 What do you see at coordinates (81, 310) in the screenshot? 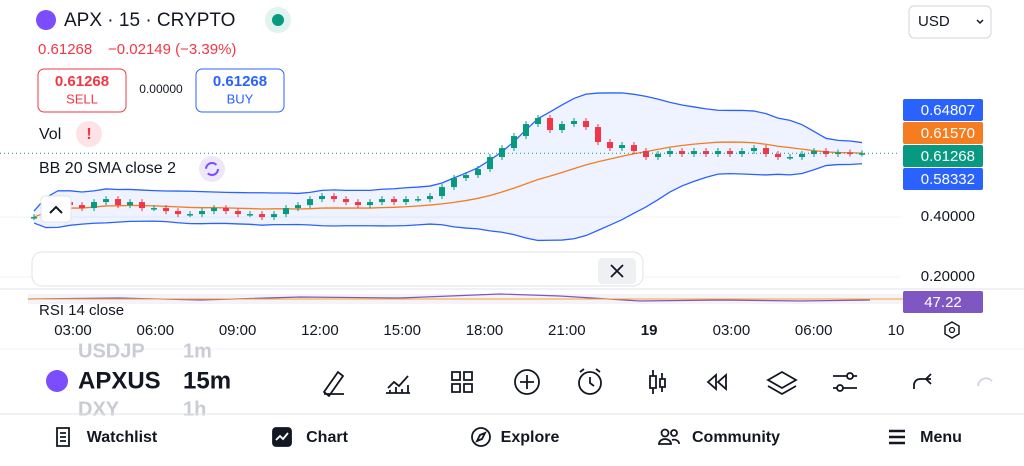
I see `rsi-label: RSI 14 close` at bounding box center [81, 310].